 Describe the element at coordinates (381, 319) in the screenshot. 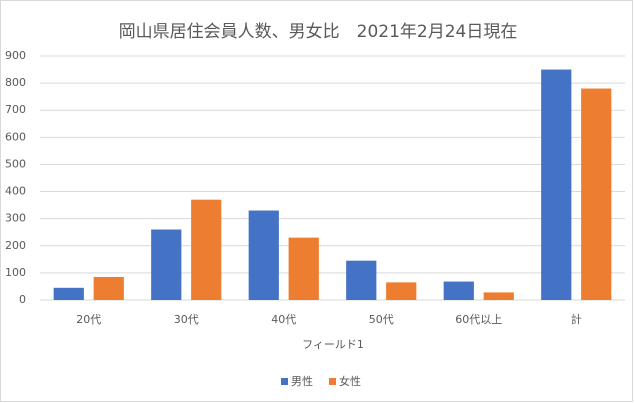

I see `x-tick-label: 50代` at that location.